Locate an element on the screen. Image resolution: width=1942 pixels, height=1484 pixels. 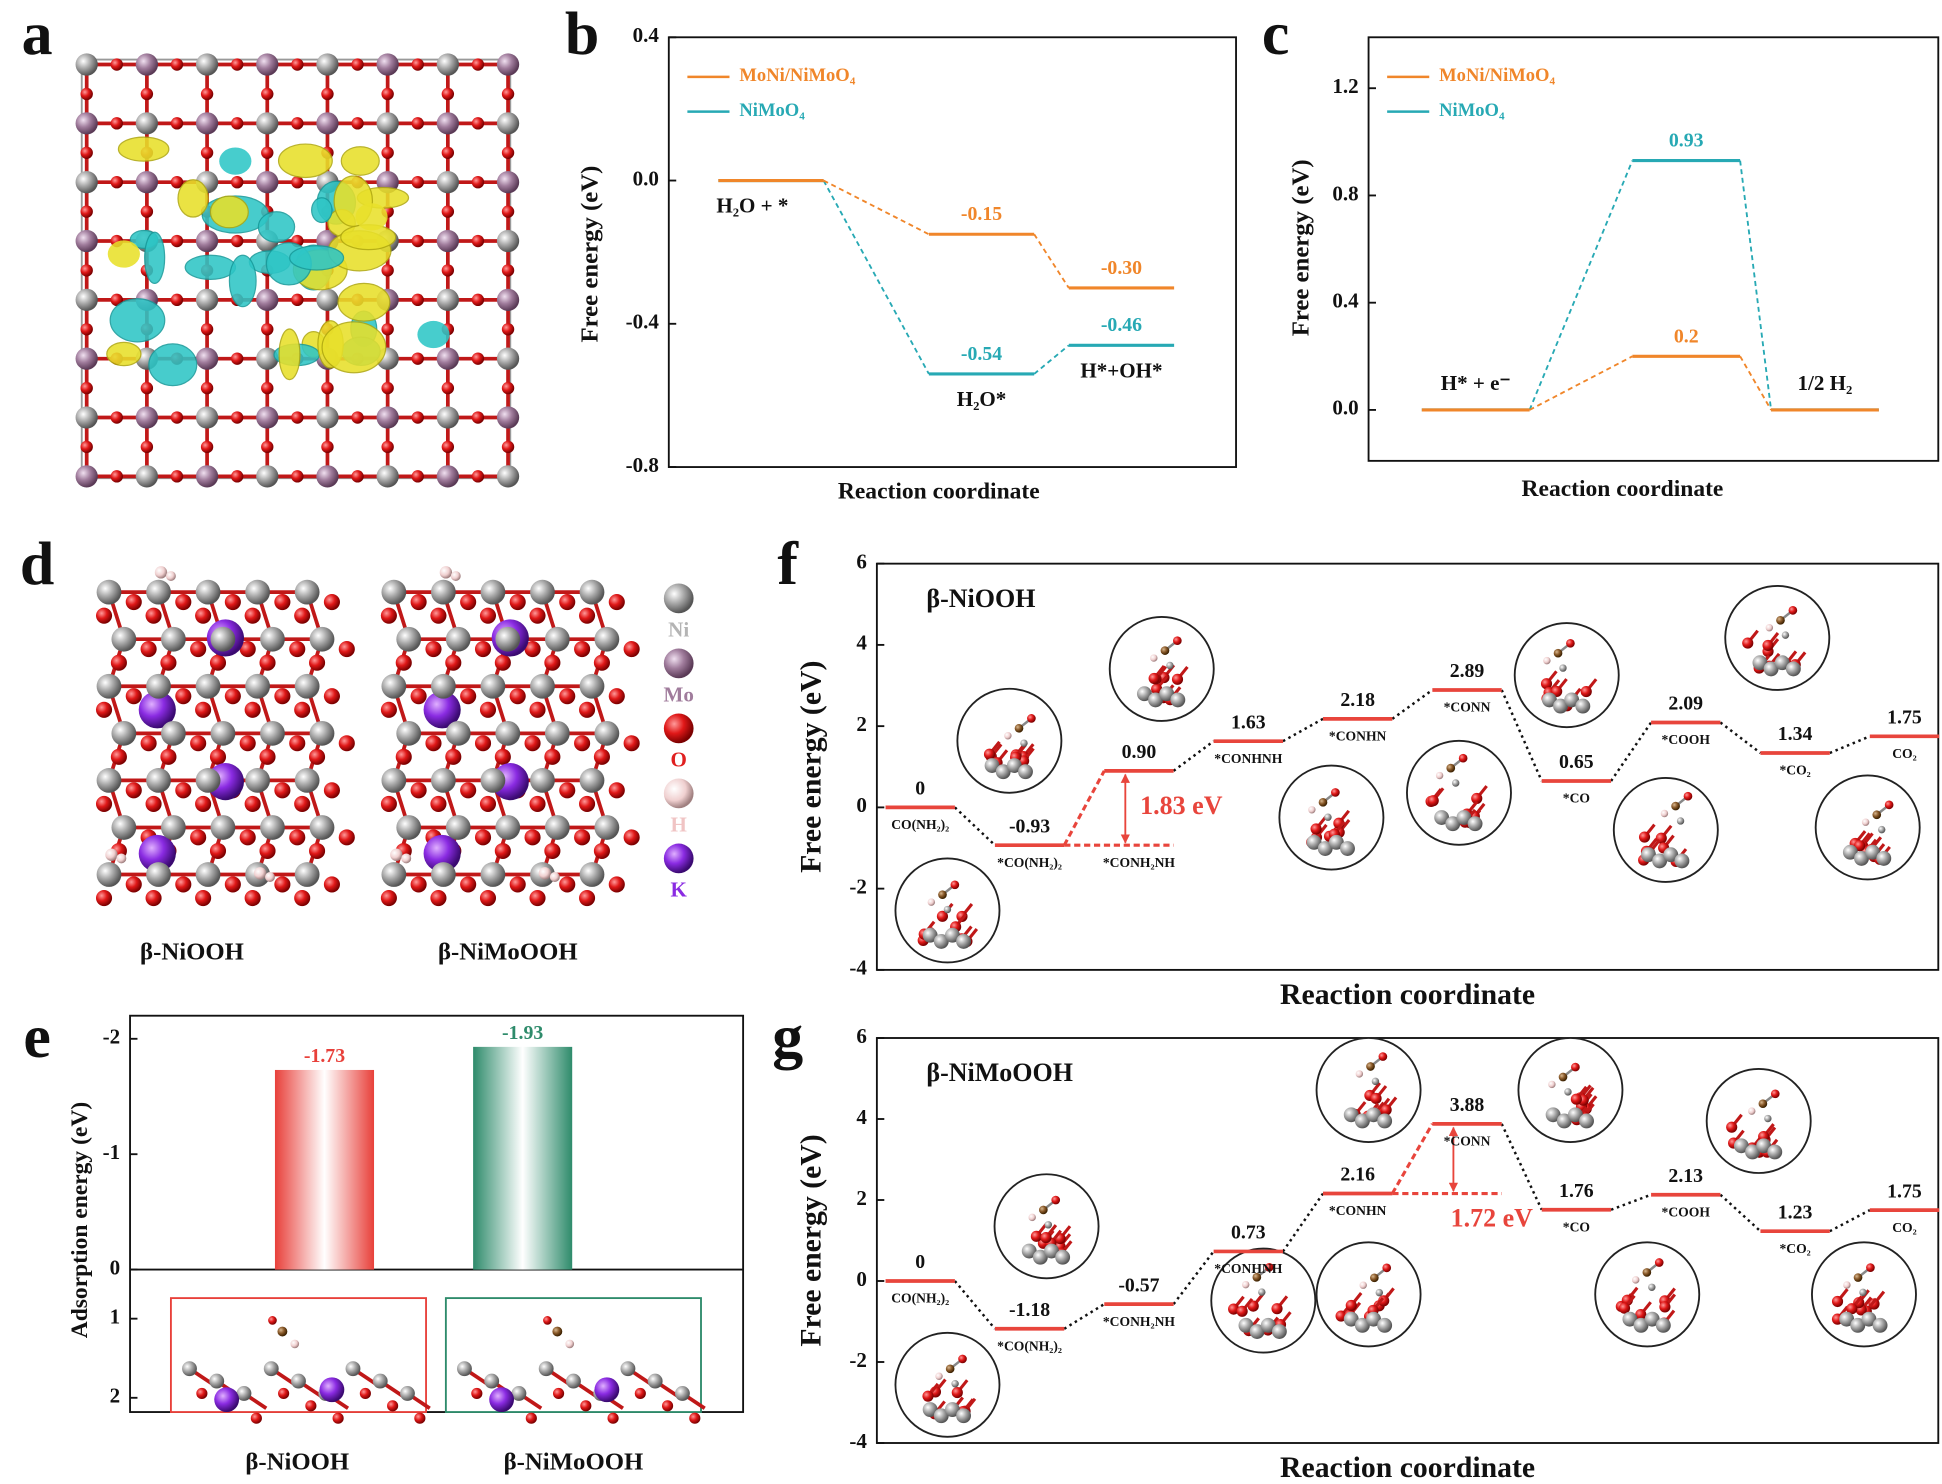
y-tick-label: 1.2 is located at coordinates (1345, 86).